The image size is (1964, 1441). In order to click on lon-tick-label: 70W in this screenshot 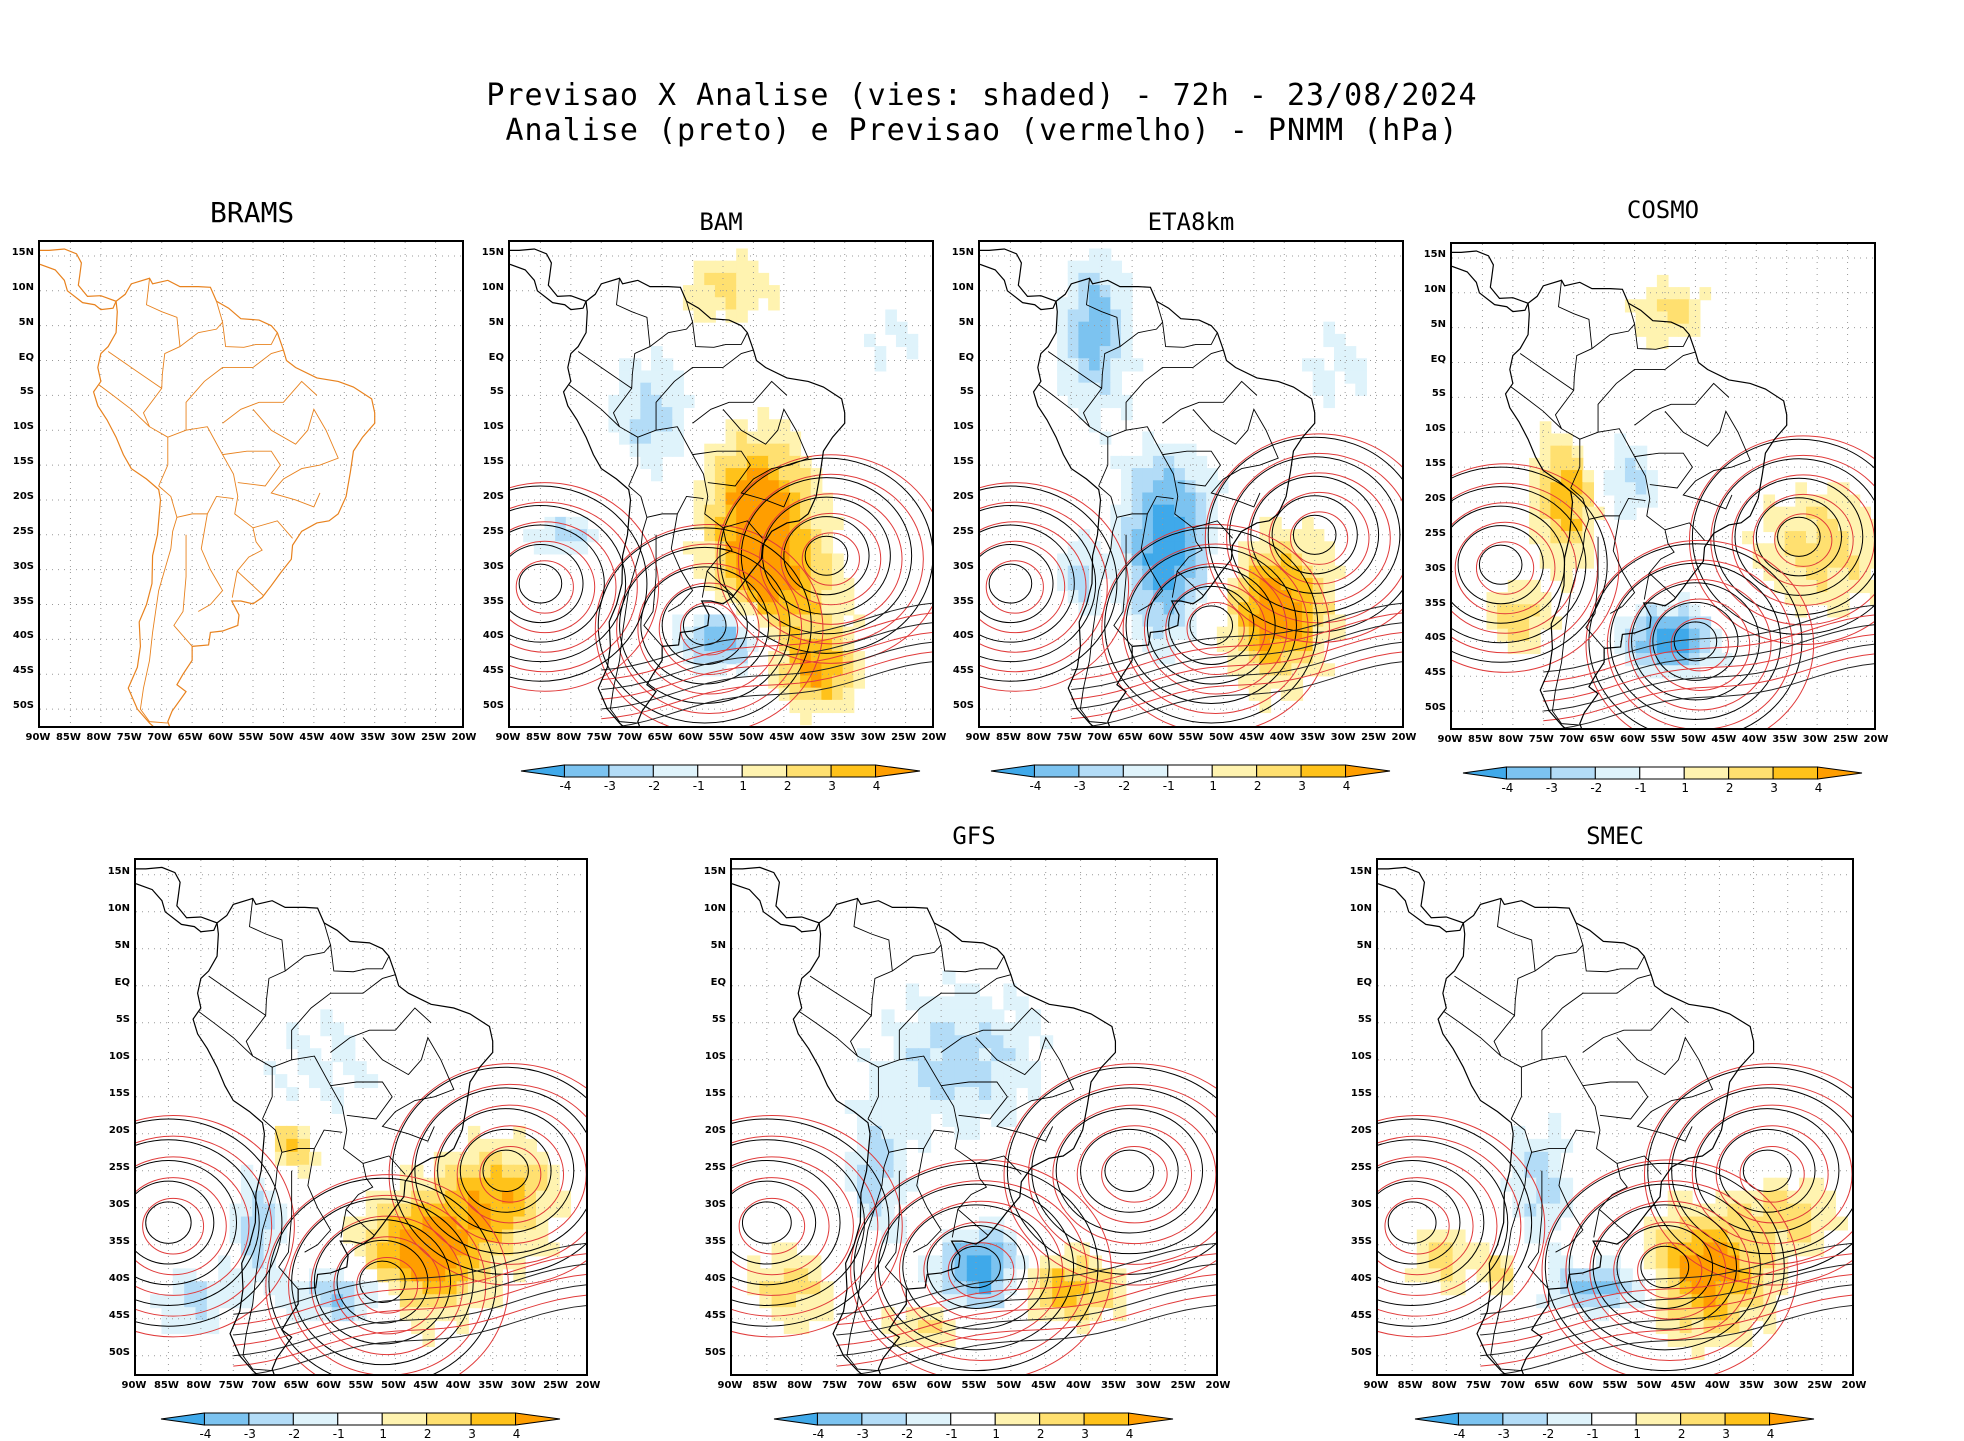, I will do `click(160, 737)`.